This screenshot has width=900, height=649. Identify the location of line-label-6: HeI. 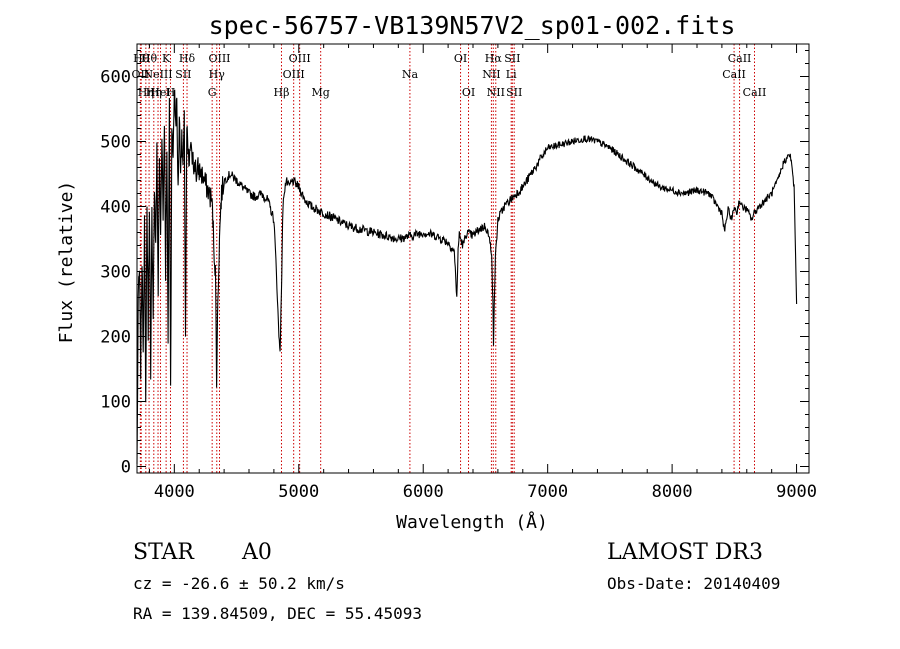
(160, 92).